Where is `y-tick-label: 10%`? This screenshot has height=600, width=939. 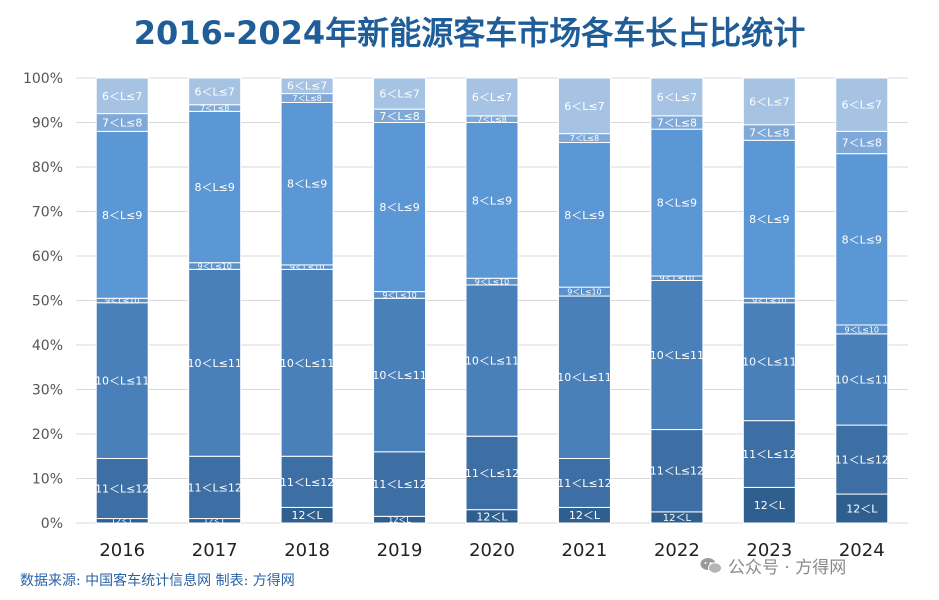
y-tick-label: 10% is located at coordinates (47, 480).